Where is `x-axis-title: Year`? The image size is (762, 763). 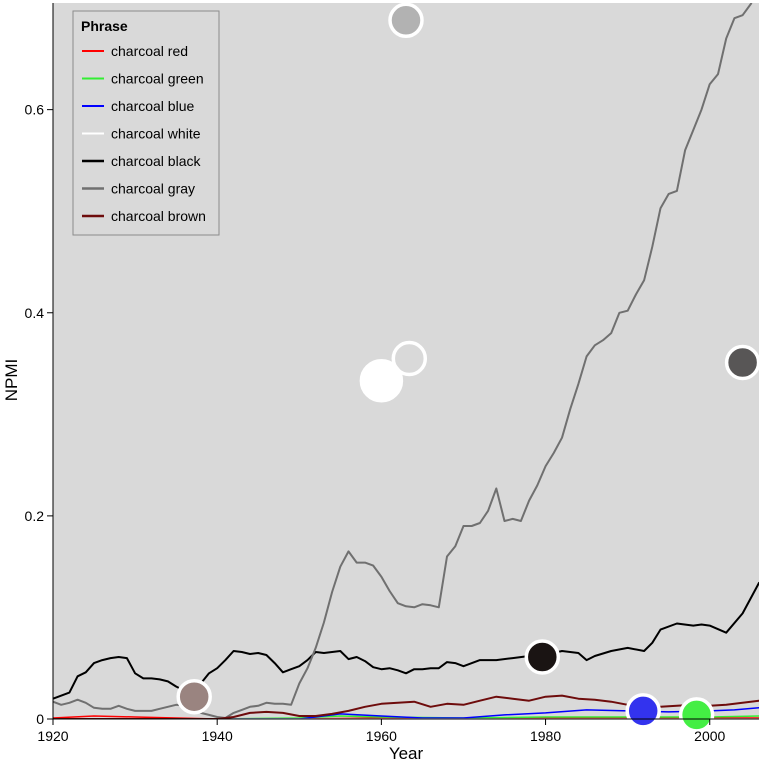 x-axis-title: Year is located at coordinates (406, 753).